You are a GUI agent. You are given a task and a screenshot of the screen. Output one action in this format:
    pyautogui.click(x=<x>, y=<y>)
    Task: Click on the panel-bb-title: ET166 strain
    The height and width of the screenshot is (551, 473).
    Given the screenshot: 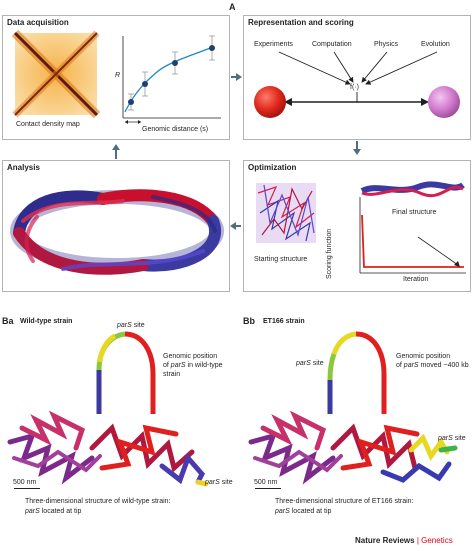 What is the action you would take?
    pyautogui.click(x=284, y=321)
    